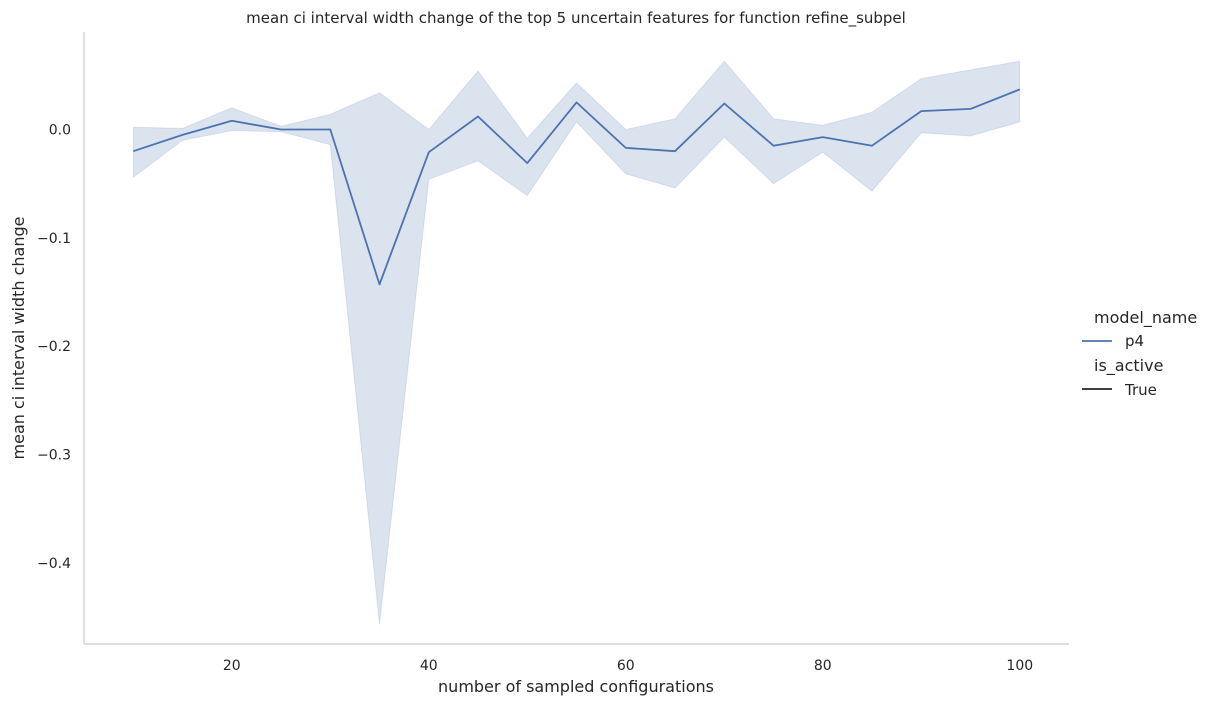 This screenshot has height=706, width=1215. Describe the element at coordinates (429, 666) in the screenshot. I see `x-tick-label: 40` at that location.